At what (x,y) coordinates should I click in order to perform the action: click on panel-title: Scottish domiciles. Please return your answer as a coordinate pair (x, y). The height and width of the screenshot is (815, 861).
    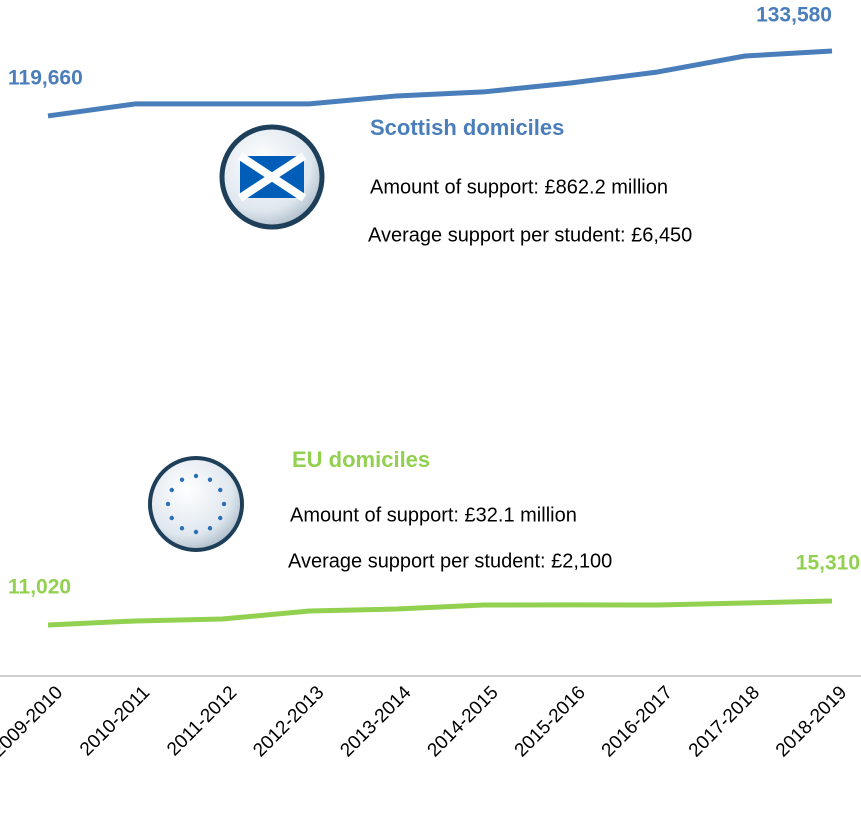
    Looking at the image, I should click on (467, 127).